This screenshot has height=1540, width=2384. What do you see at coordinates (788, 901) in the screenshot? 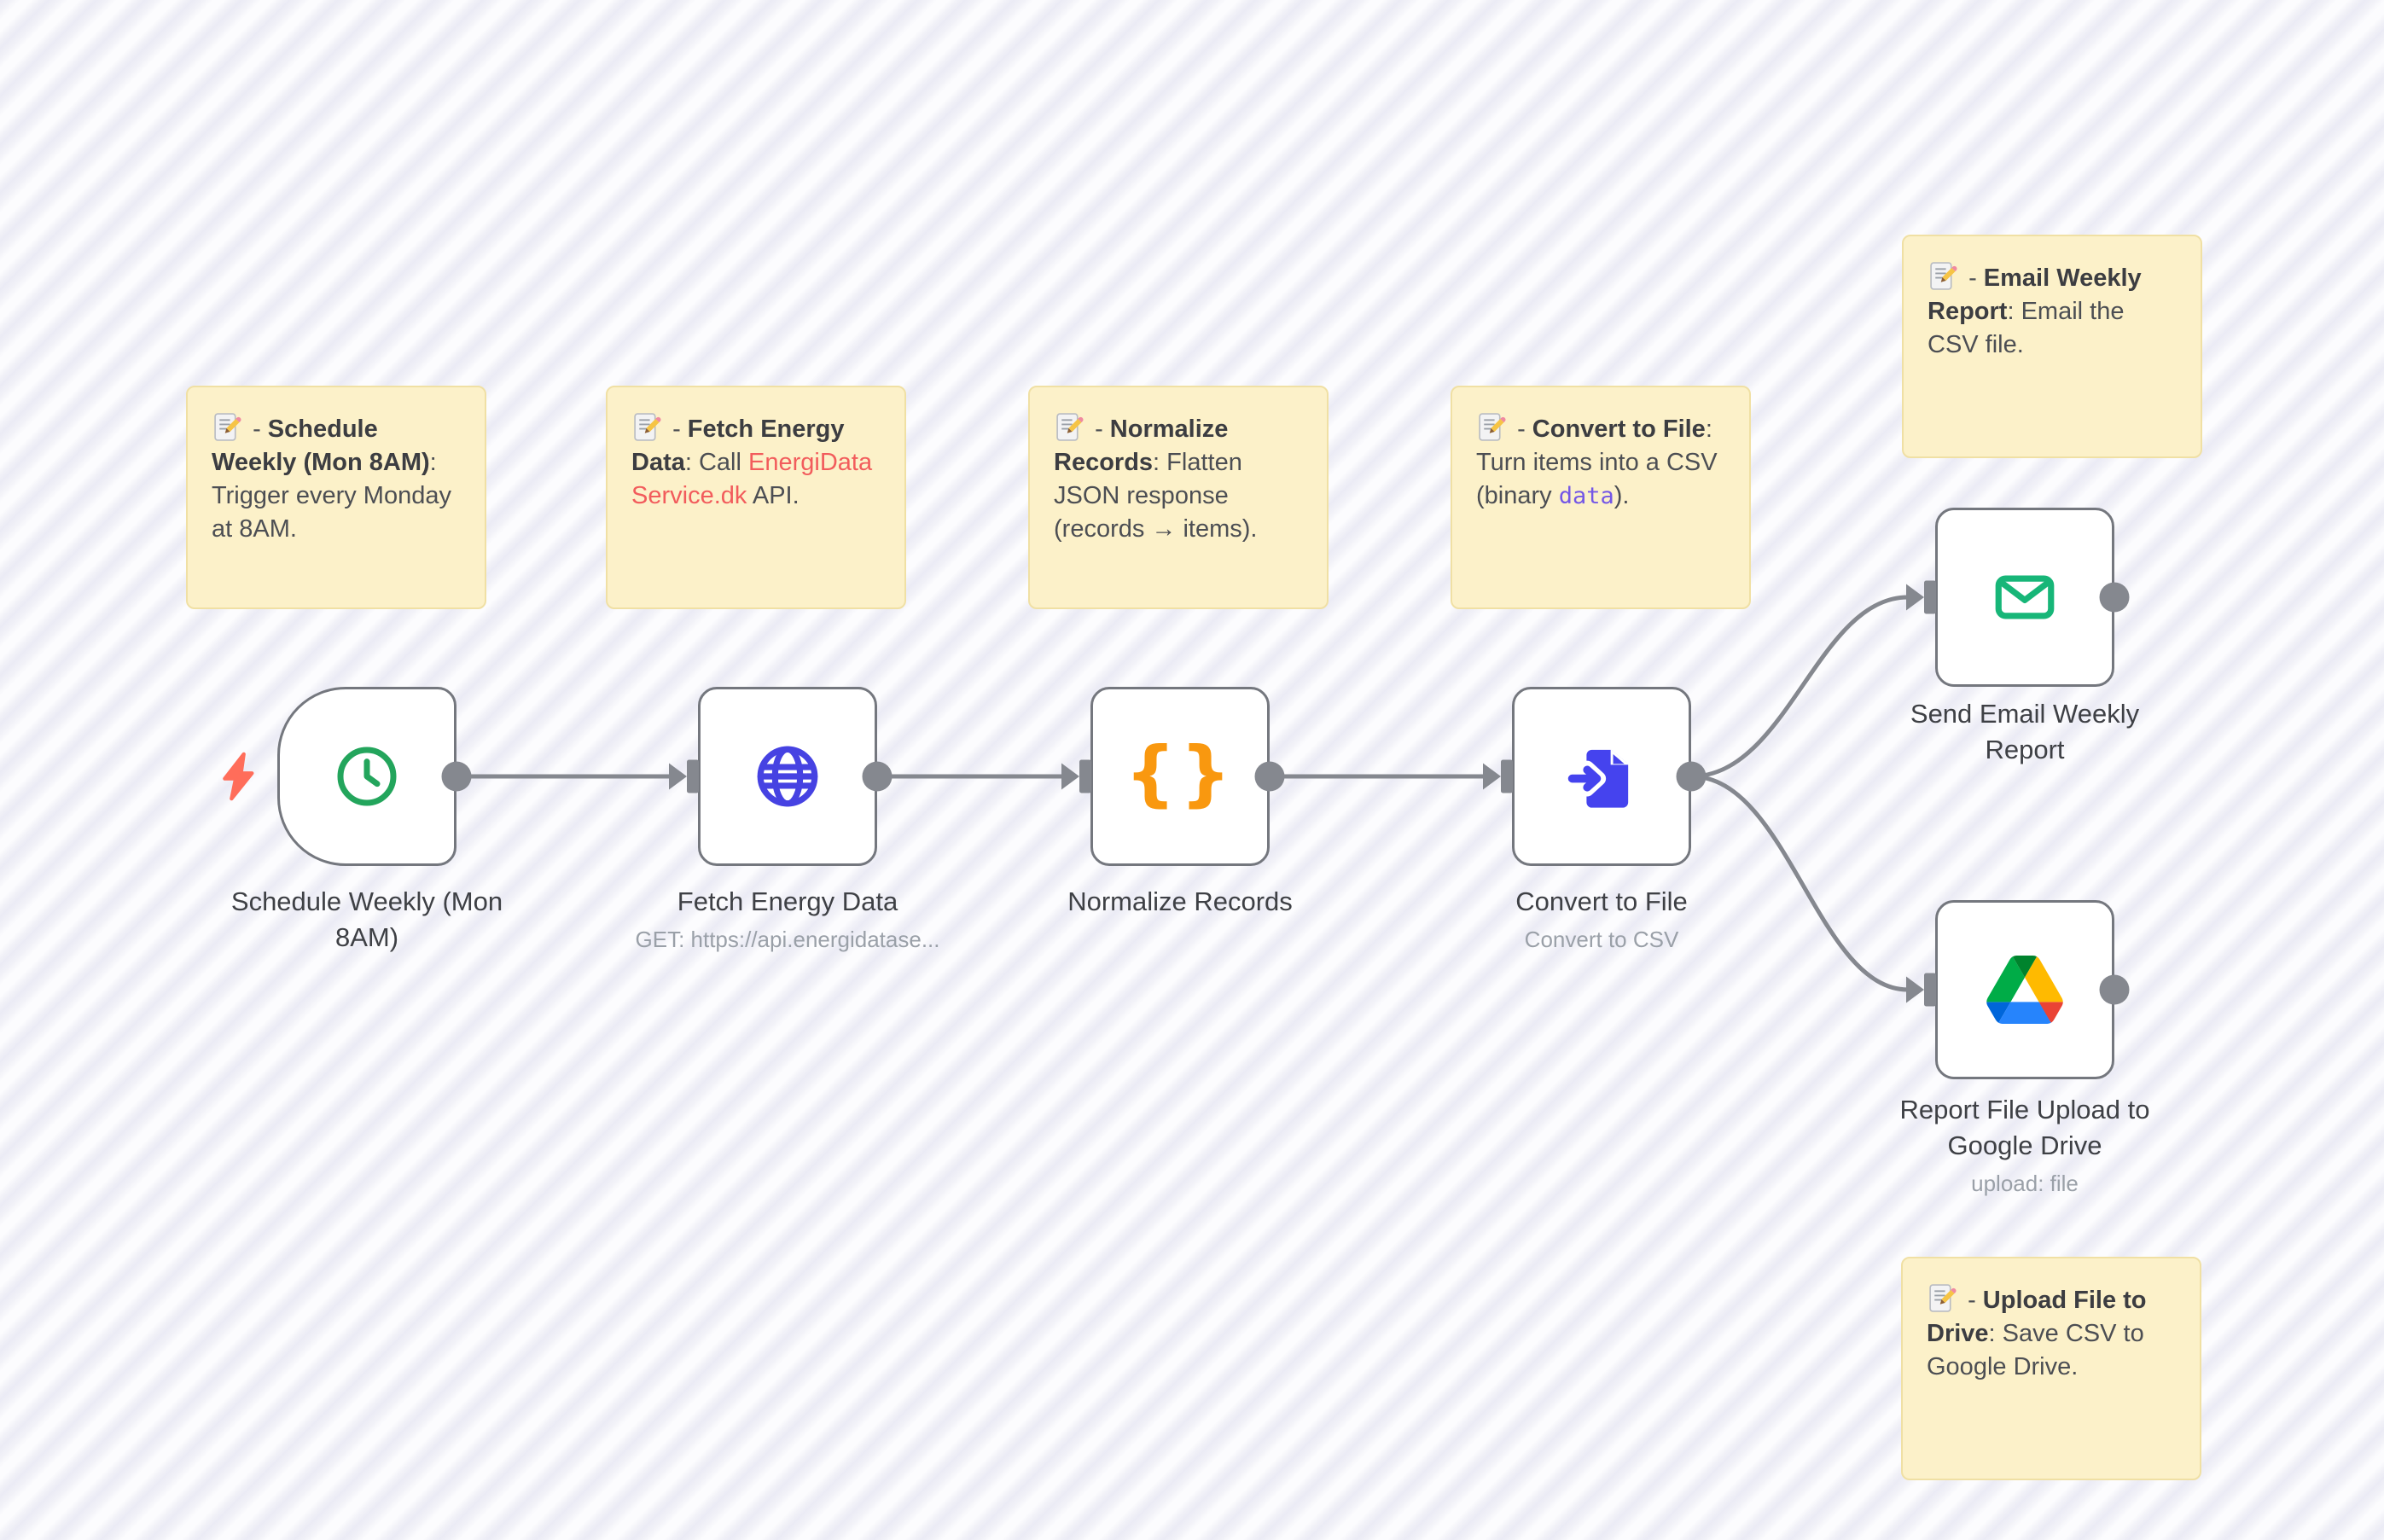
I see `node-label-fetch-energy-data: Fetch Energy Data` at bounding box center [788, 901].